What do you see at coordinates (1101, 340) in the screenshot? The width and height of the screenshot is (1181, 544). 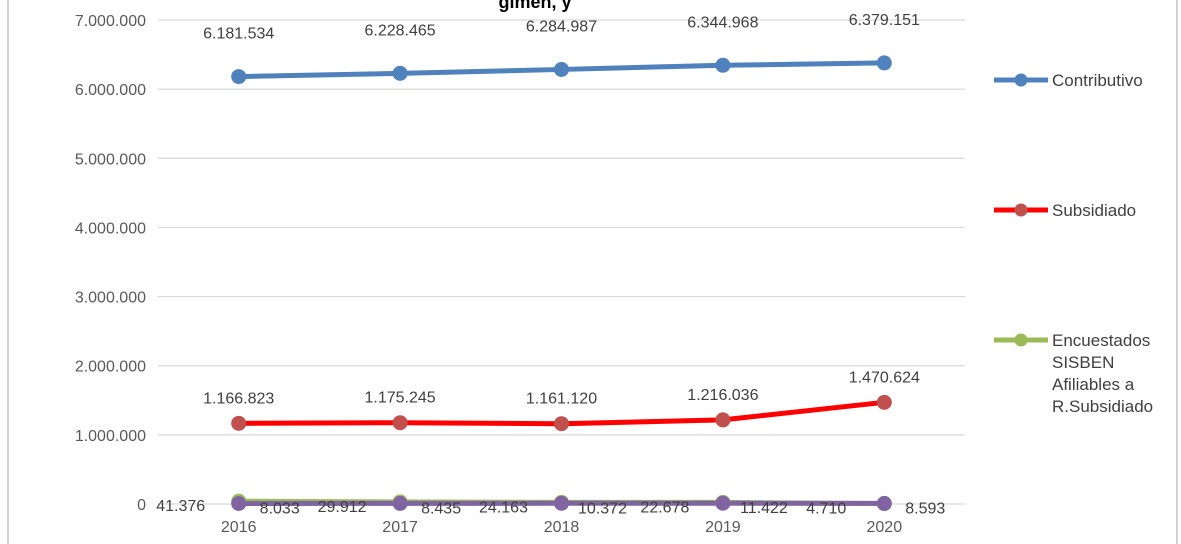 I see `legend-label-2: Encuestados` at bounding box center [1101, 340].